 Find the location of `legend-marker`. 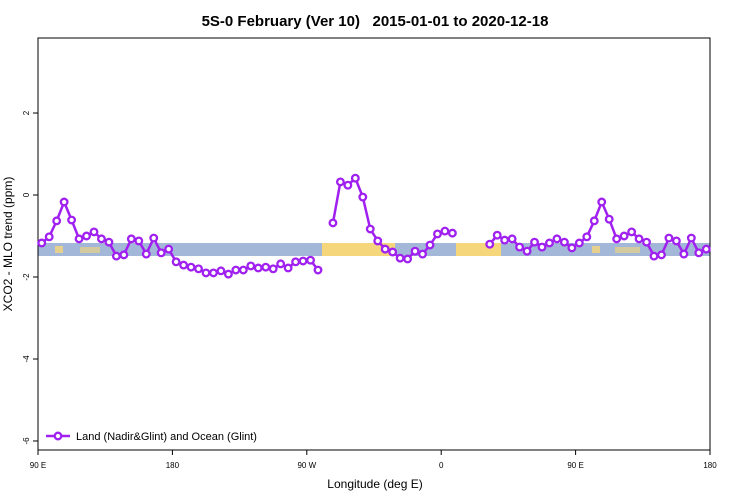

legend-marker is located at coordinates (58, 436).